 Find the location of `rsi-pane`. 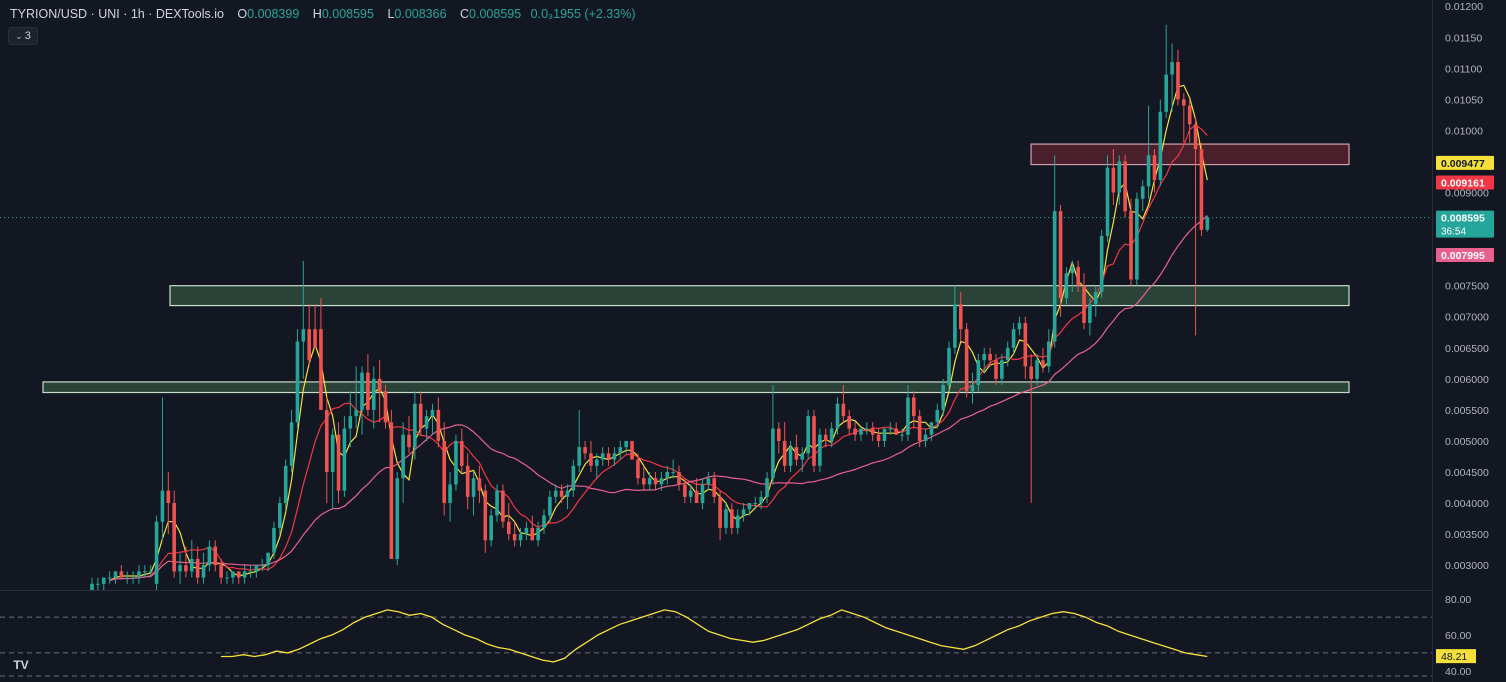

rsi-pane is located at coordinates (716, 643).